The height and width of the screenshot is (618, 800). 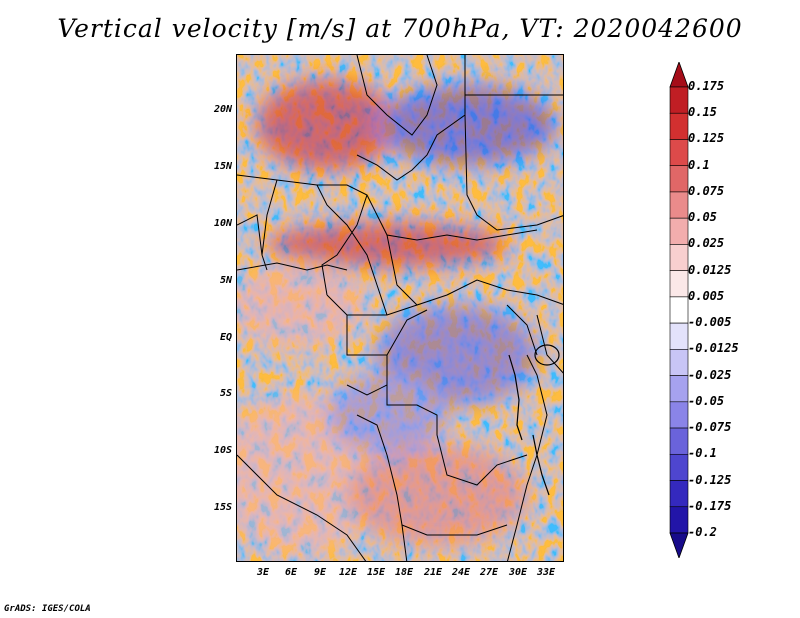 I want to click on colorbar-top-arrow, so click(x=679, y=75).